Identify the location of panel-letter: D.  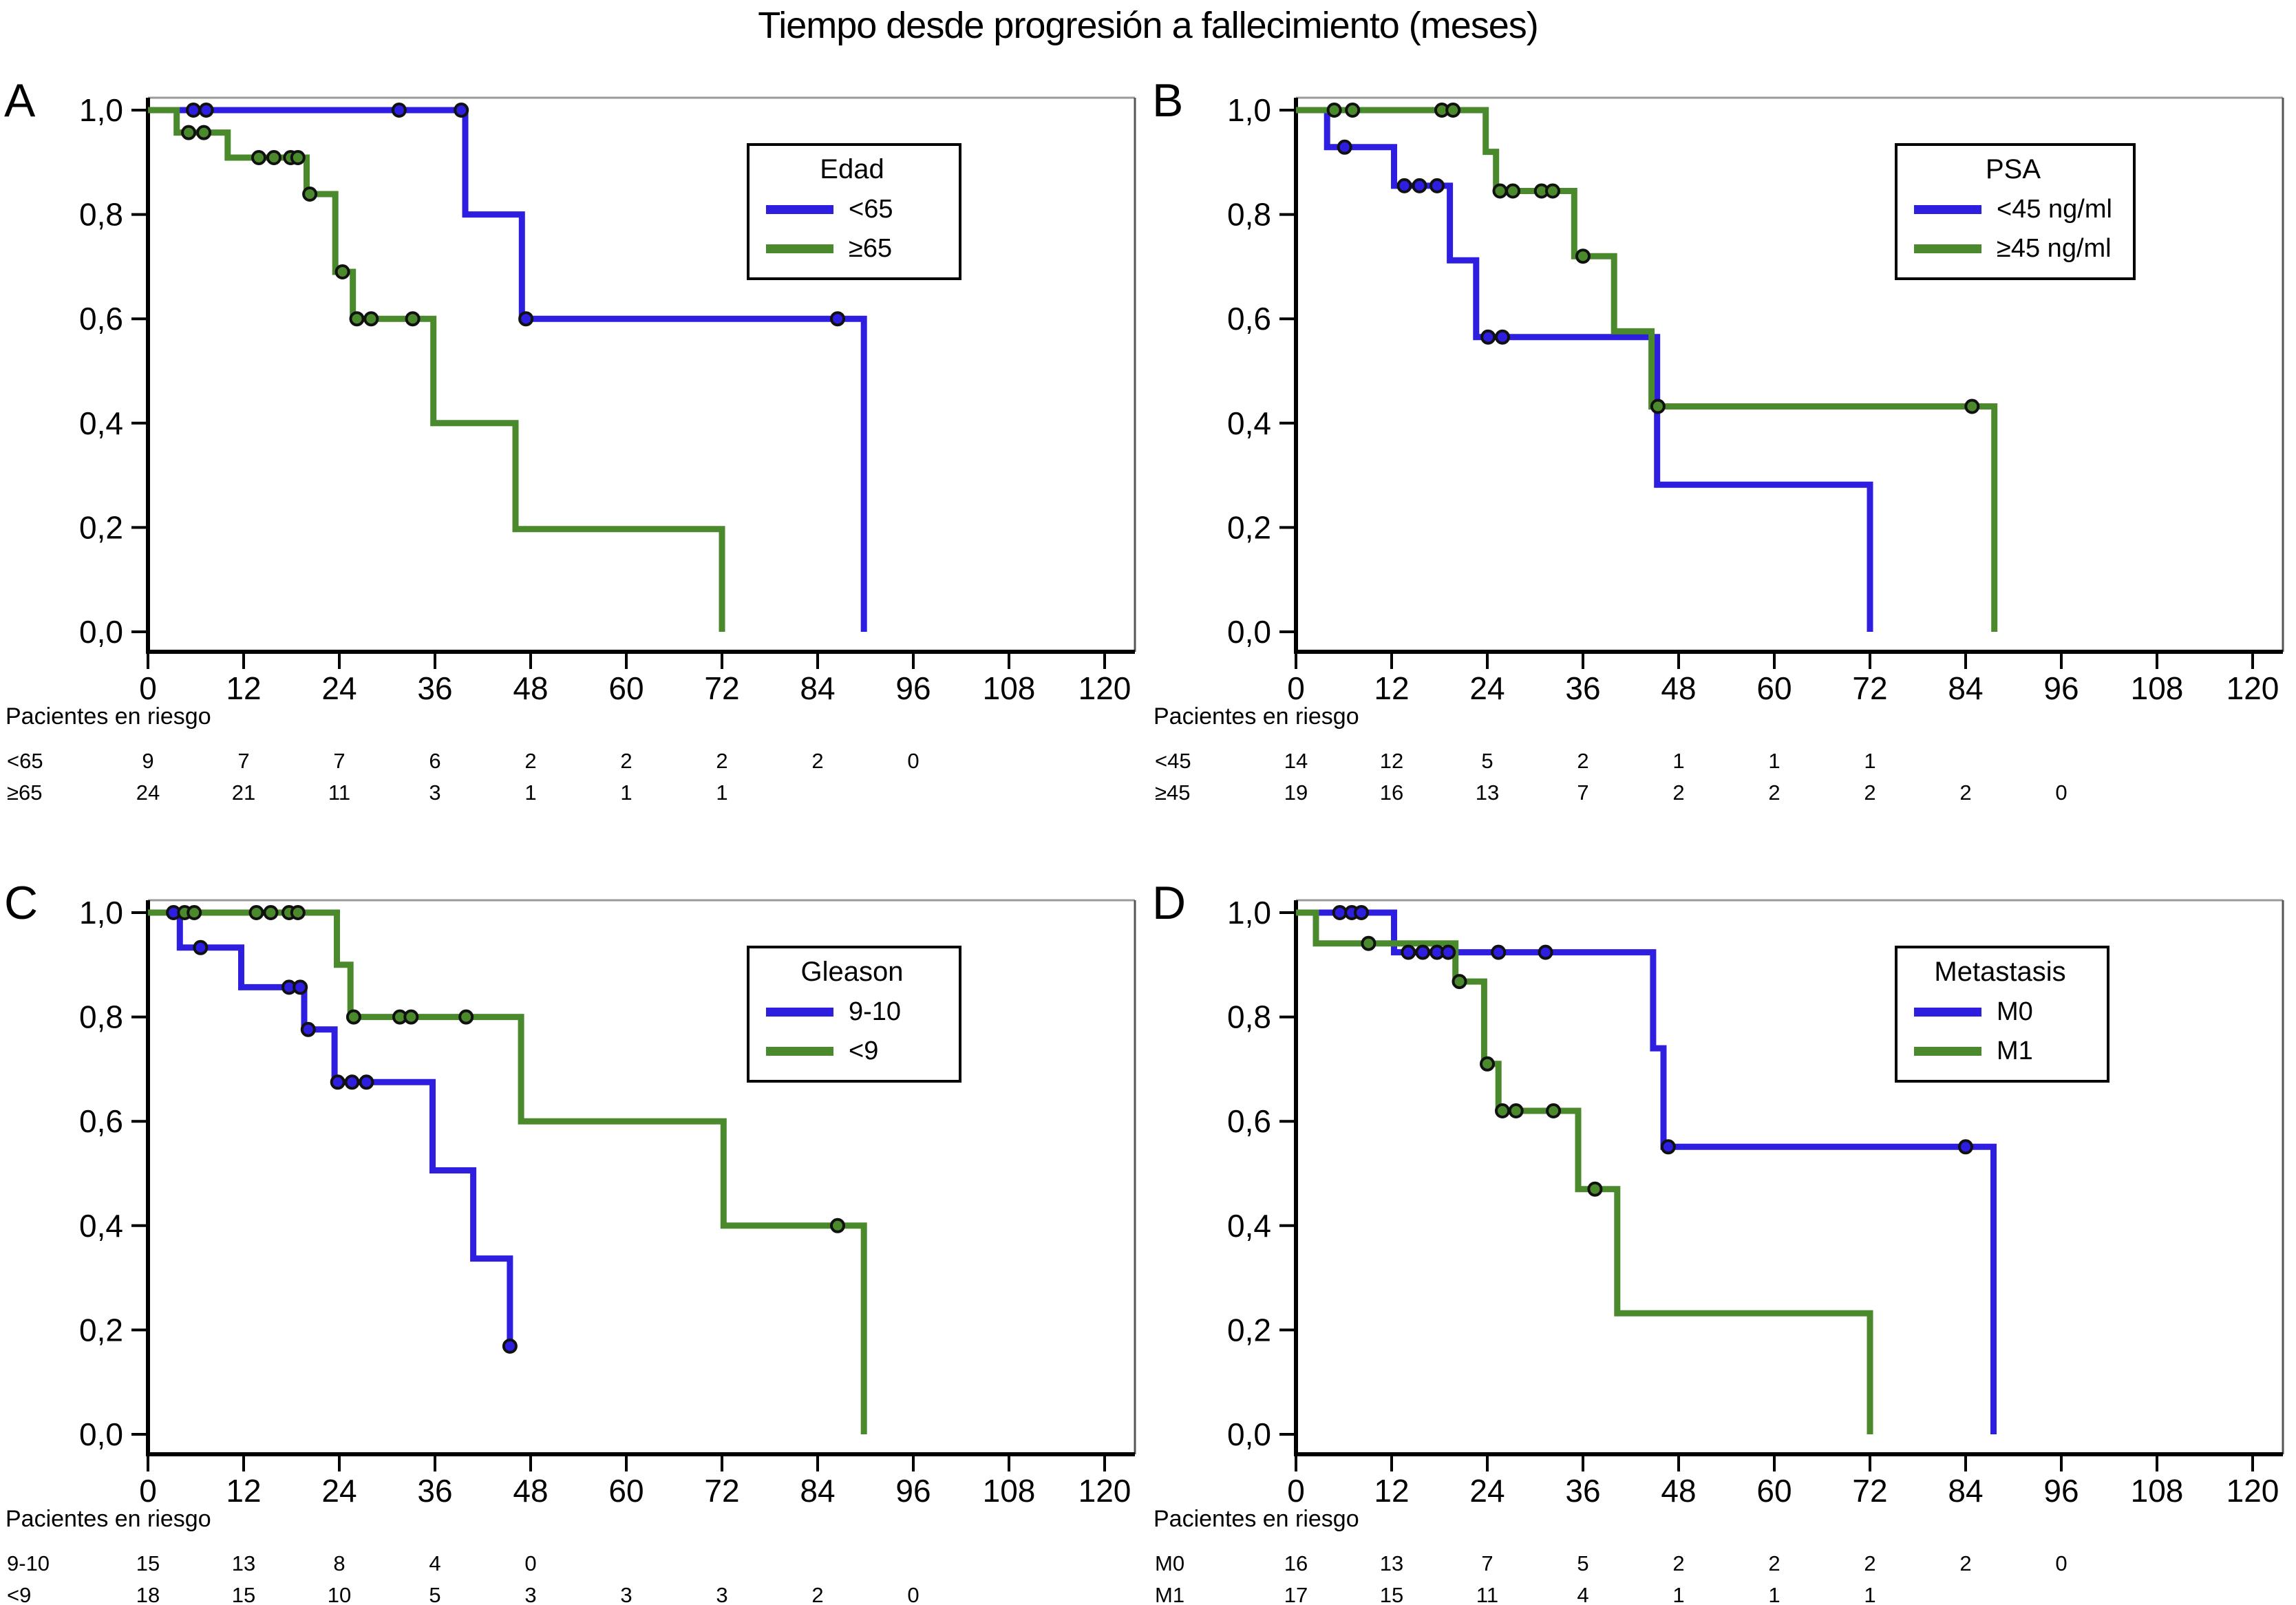
(1170, 903).